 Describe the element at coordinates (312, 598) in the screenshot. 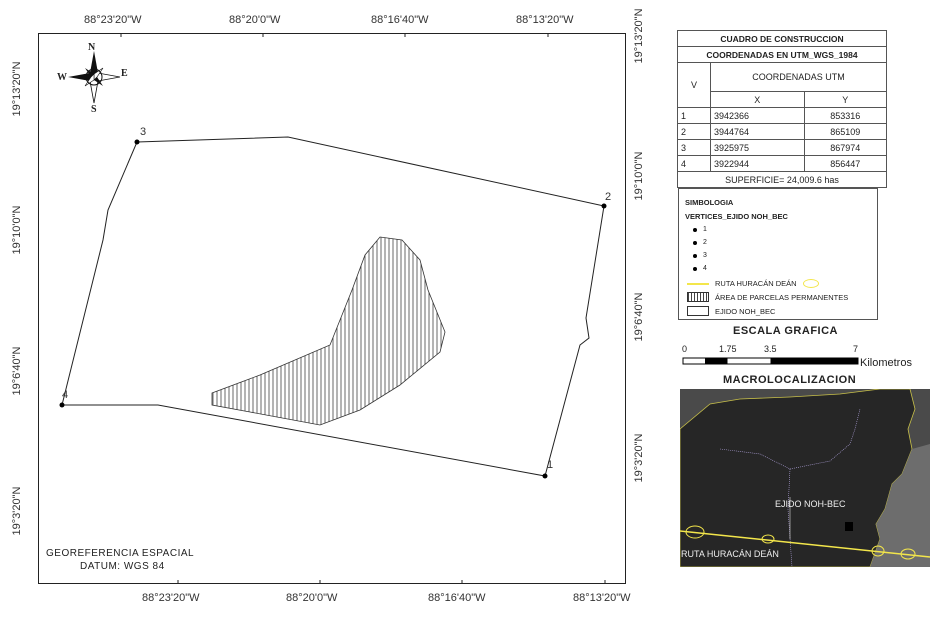

I see `bottom-tick-2: 88°20'0"W` at that location.